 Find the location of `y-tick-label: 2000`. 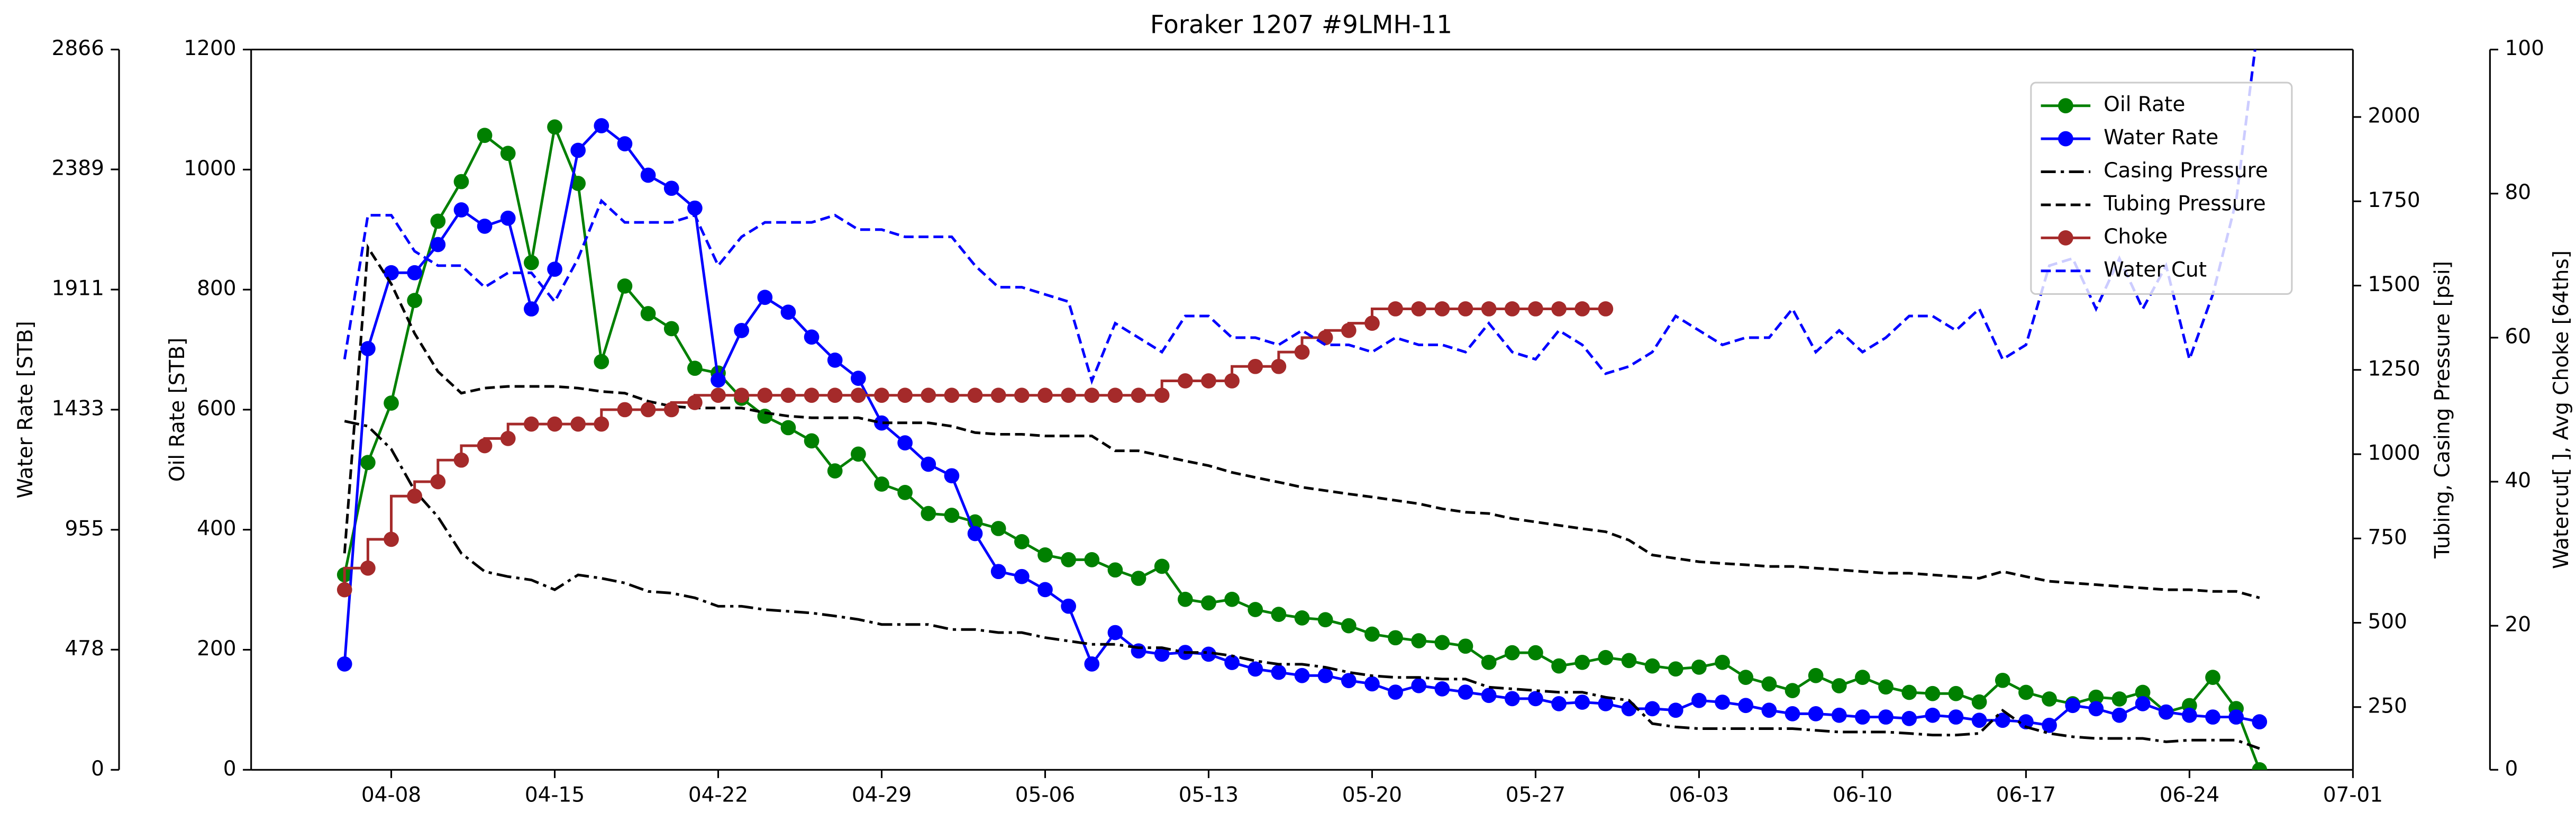

y-tick-label: 2000 is located at coordinates (2394, 116).